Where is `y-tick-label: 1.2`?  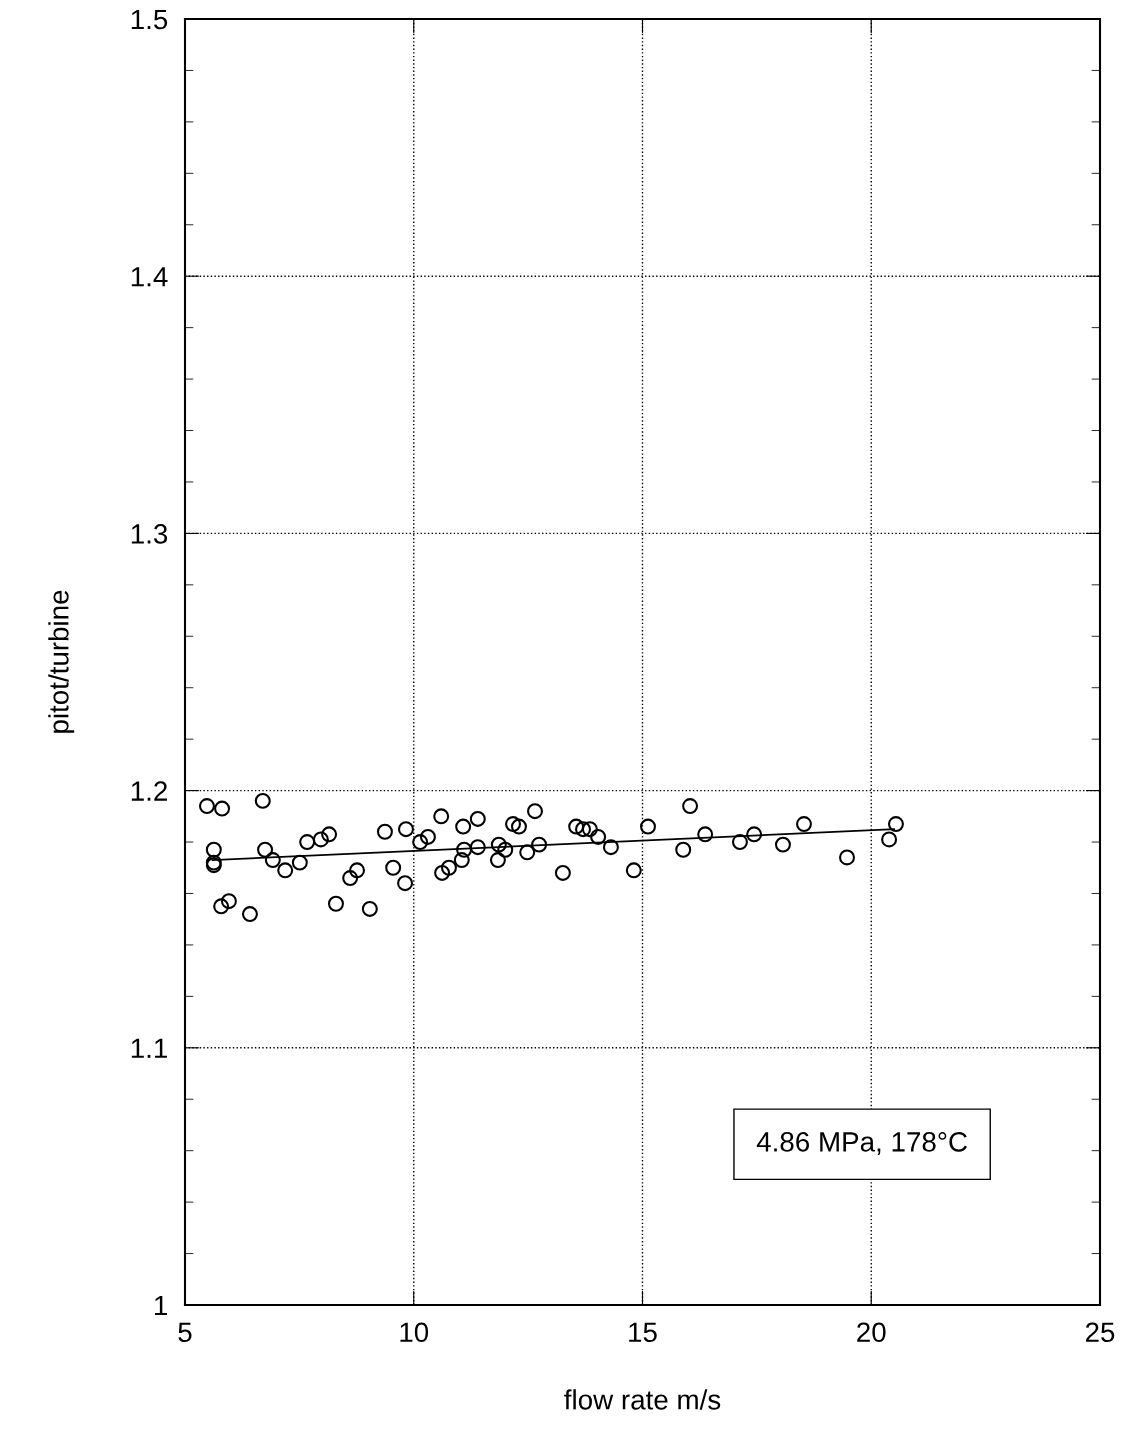 y-tick-label: 1.2 is located at coordinates (149, 791).